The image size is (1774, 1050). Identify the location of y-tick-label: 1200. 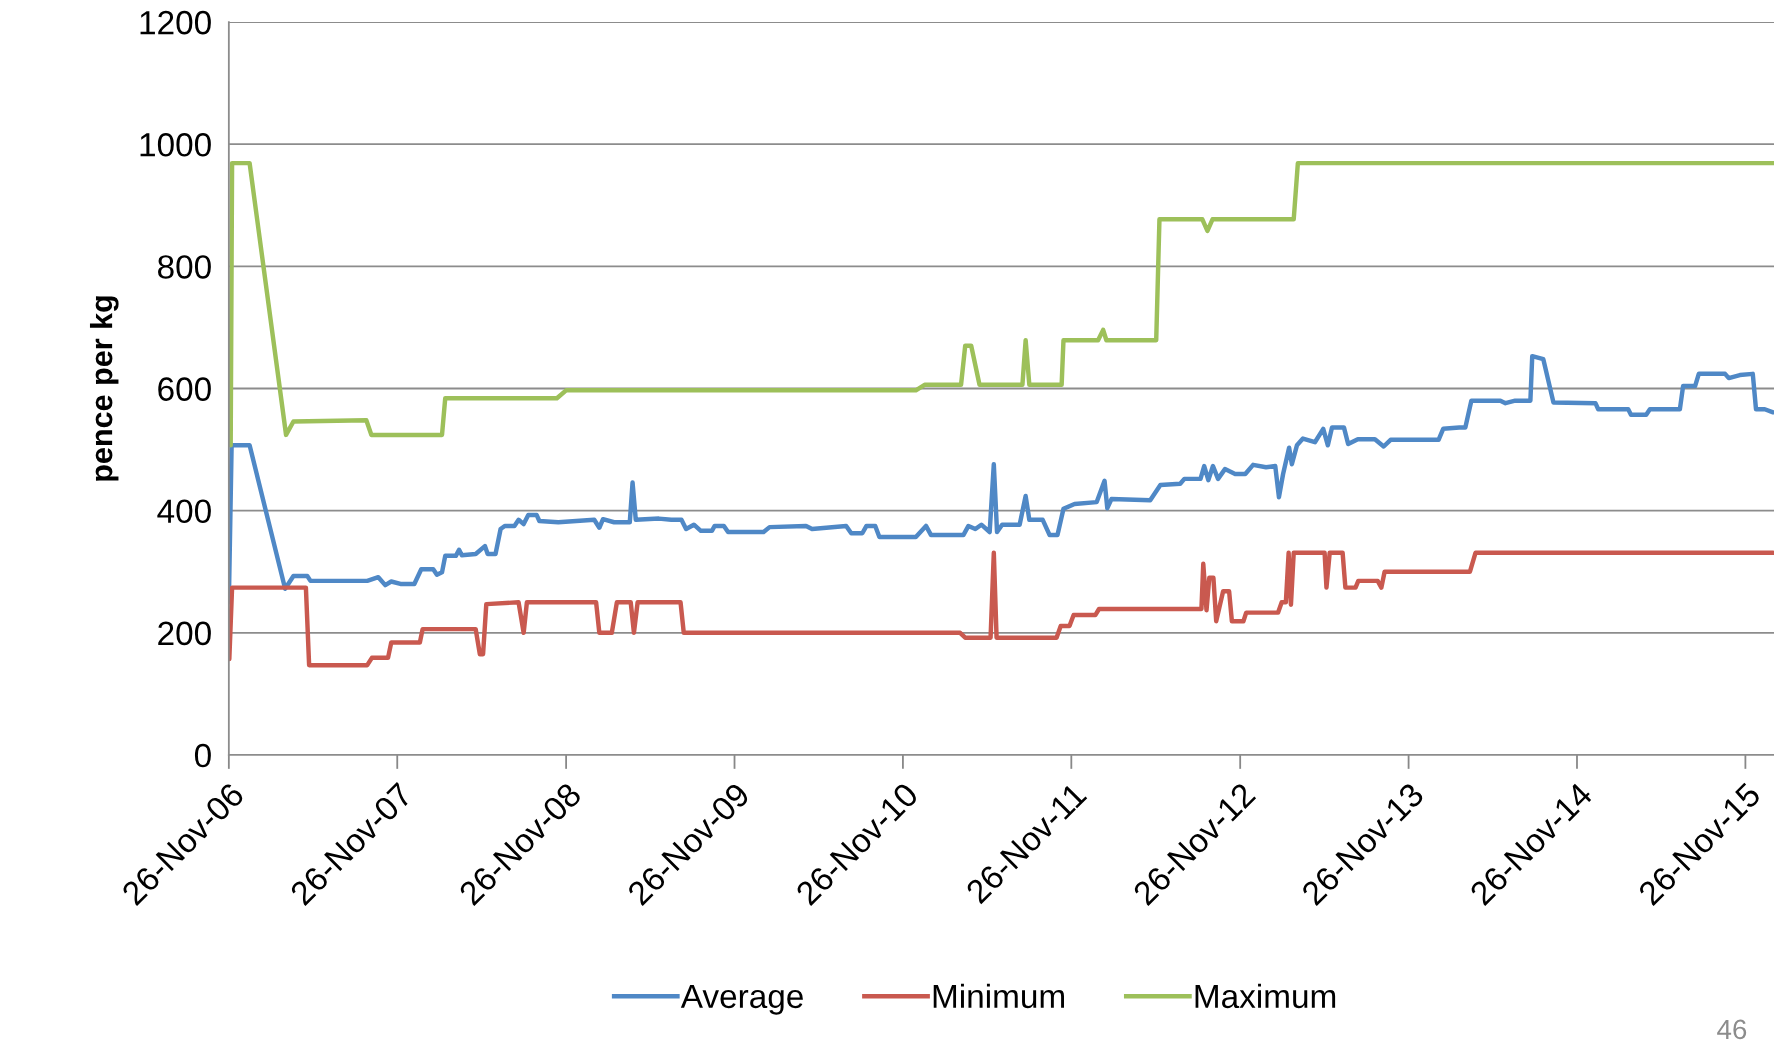
(175, 22).